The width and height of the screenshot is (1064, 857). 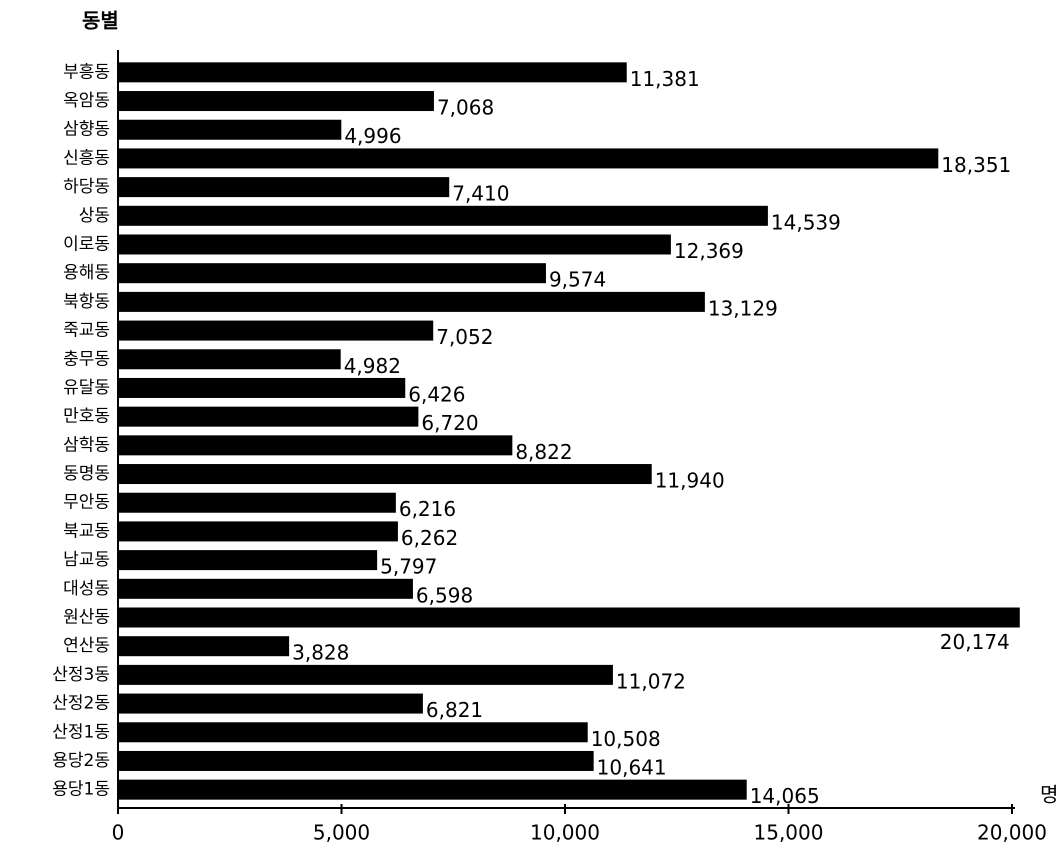 What do you see at coordinates (86, 646) in the screenshot?
I see `y-tick-label: 연산동` at bounding box center [86, 646].